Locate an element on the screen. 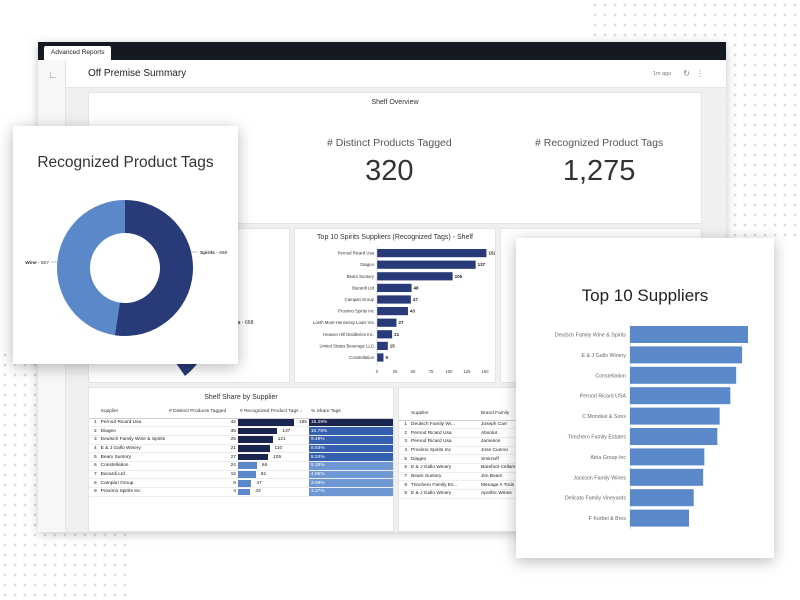 This screenshot has width=800, height=600. metric-value: 320 is located at coordinates (389, 171).